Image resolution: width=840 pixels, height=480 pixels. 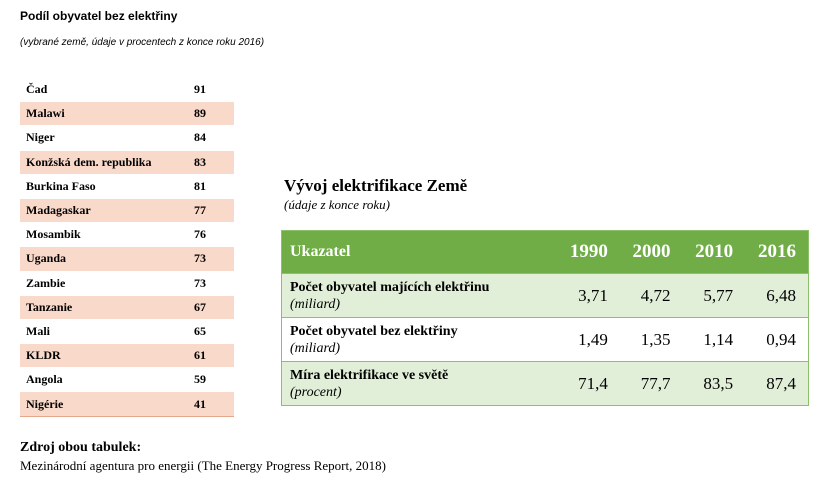 What do you see at coordinates (714, 252) in the screenshot?
I see `header-year: 2010` at bounding box center [714, 252].